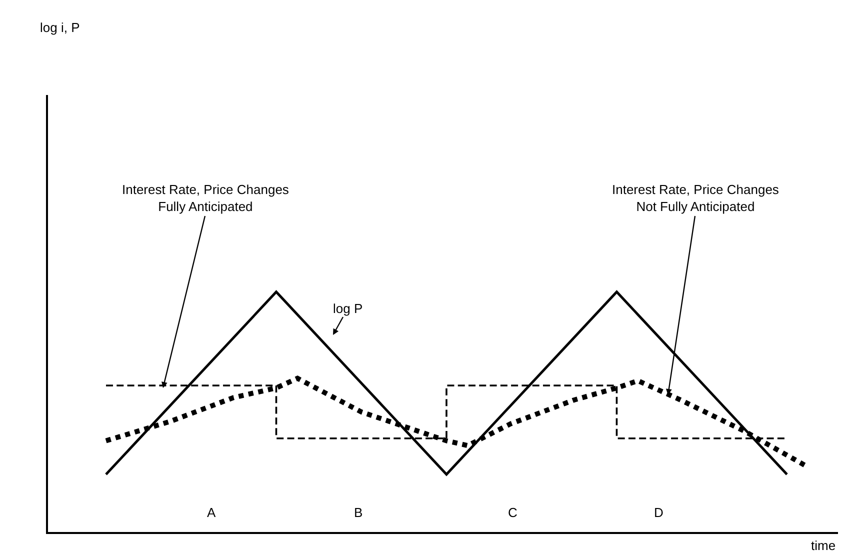 This screenshot has height=560, width=846. What do you see at coordinates (823, 545) in the screenshot?
I see `x-axis-title: time` at bounding box center [823, 545].